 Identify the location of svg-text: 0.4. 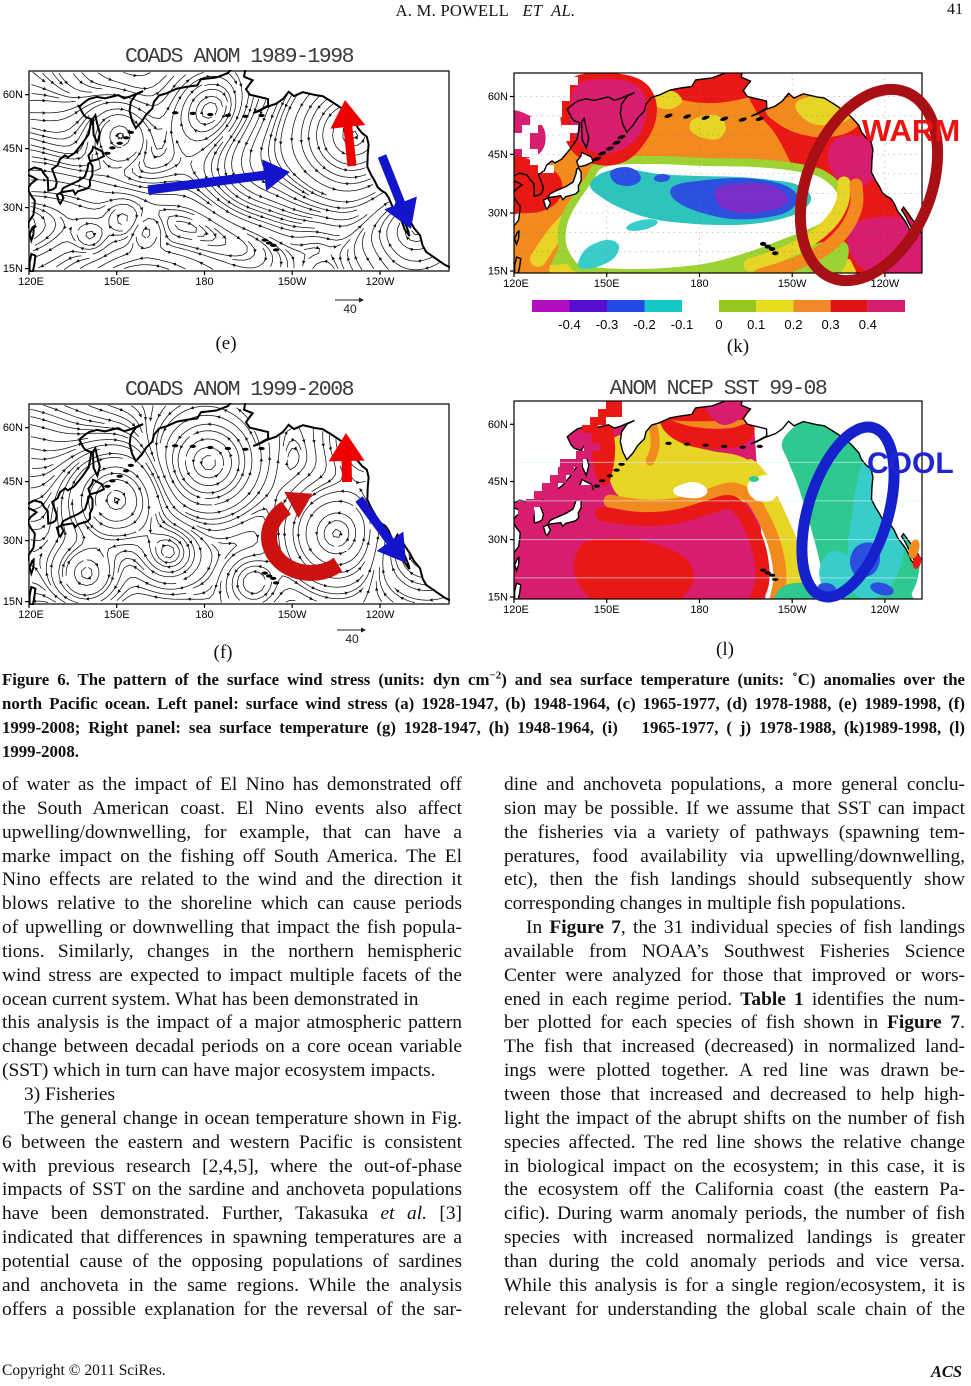
(868, 324).